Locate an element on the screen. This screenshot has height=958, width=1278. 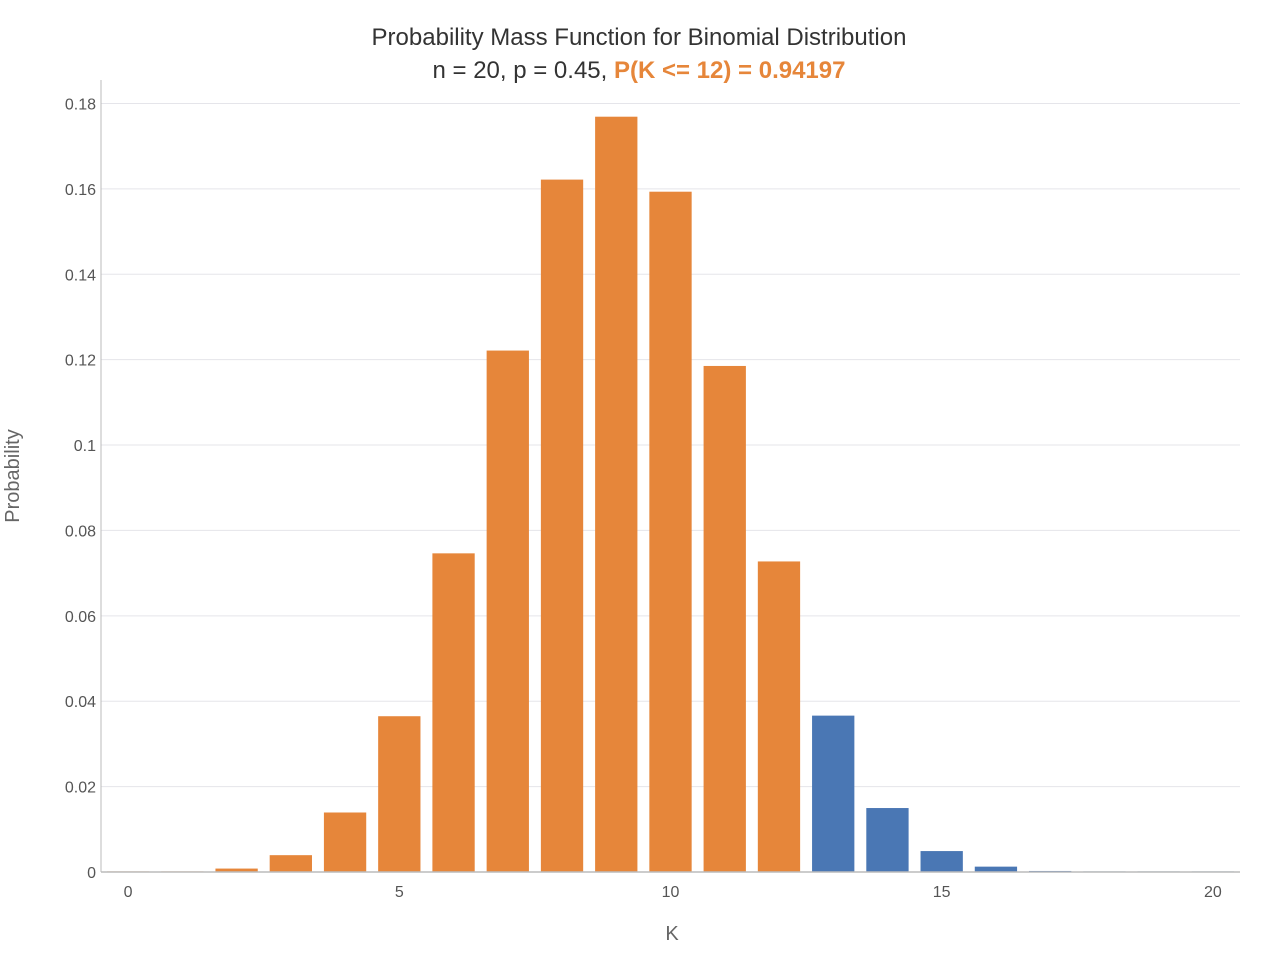
chart-subtitle: n = 20, p = 0.45, P(K <= 12) = 0.94197 is located at coordinates (639, 71).